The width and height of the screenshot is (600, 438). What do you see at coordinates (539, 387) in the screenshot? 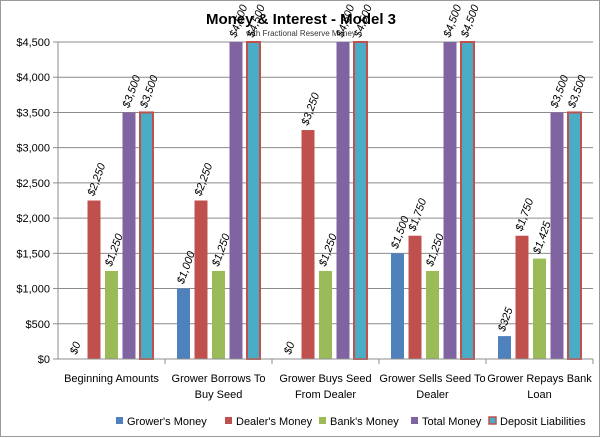
I see `x-category-label: Grower Repays Bank Loan` at bounding box center [539, 387].